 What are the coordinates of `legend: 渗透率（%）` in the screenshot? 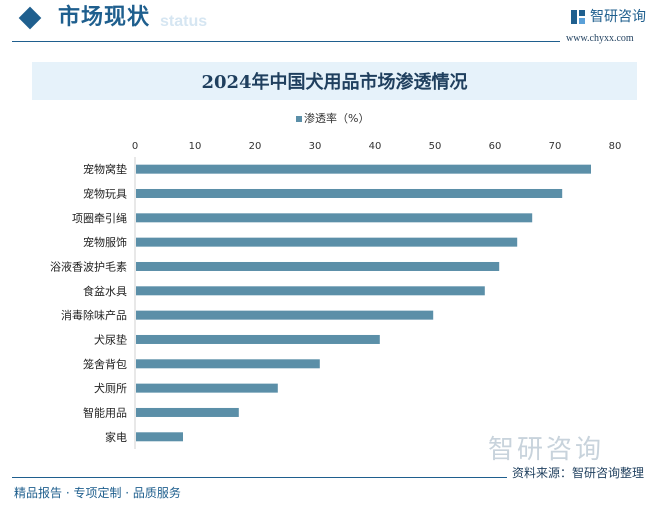 It's located at (332, 118).